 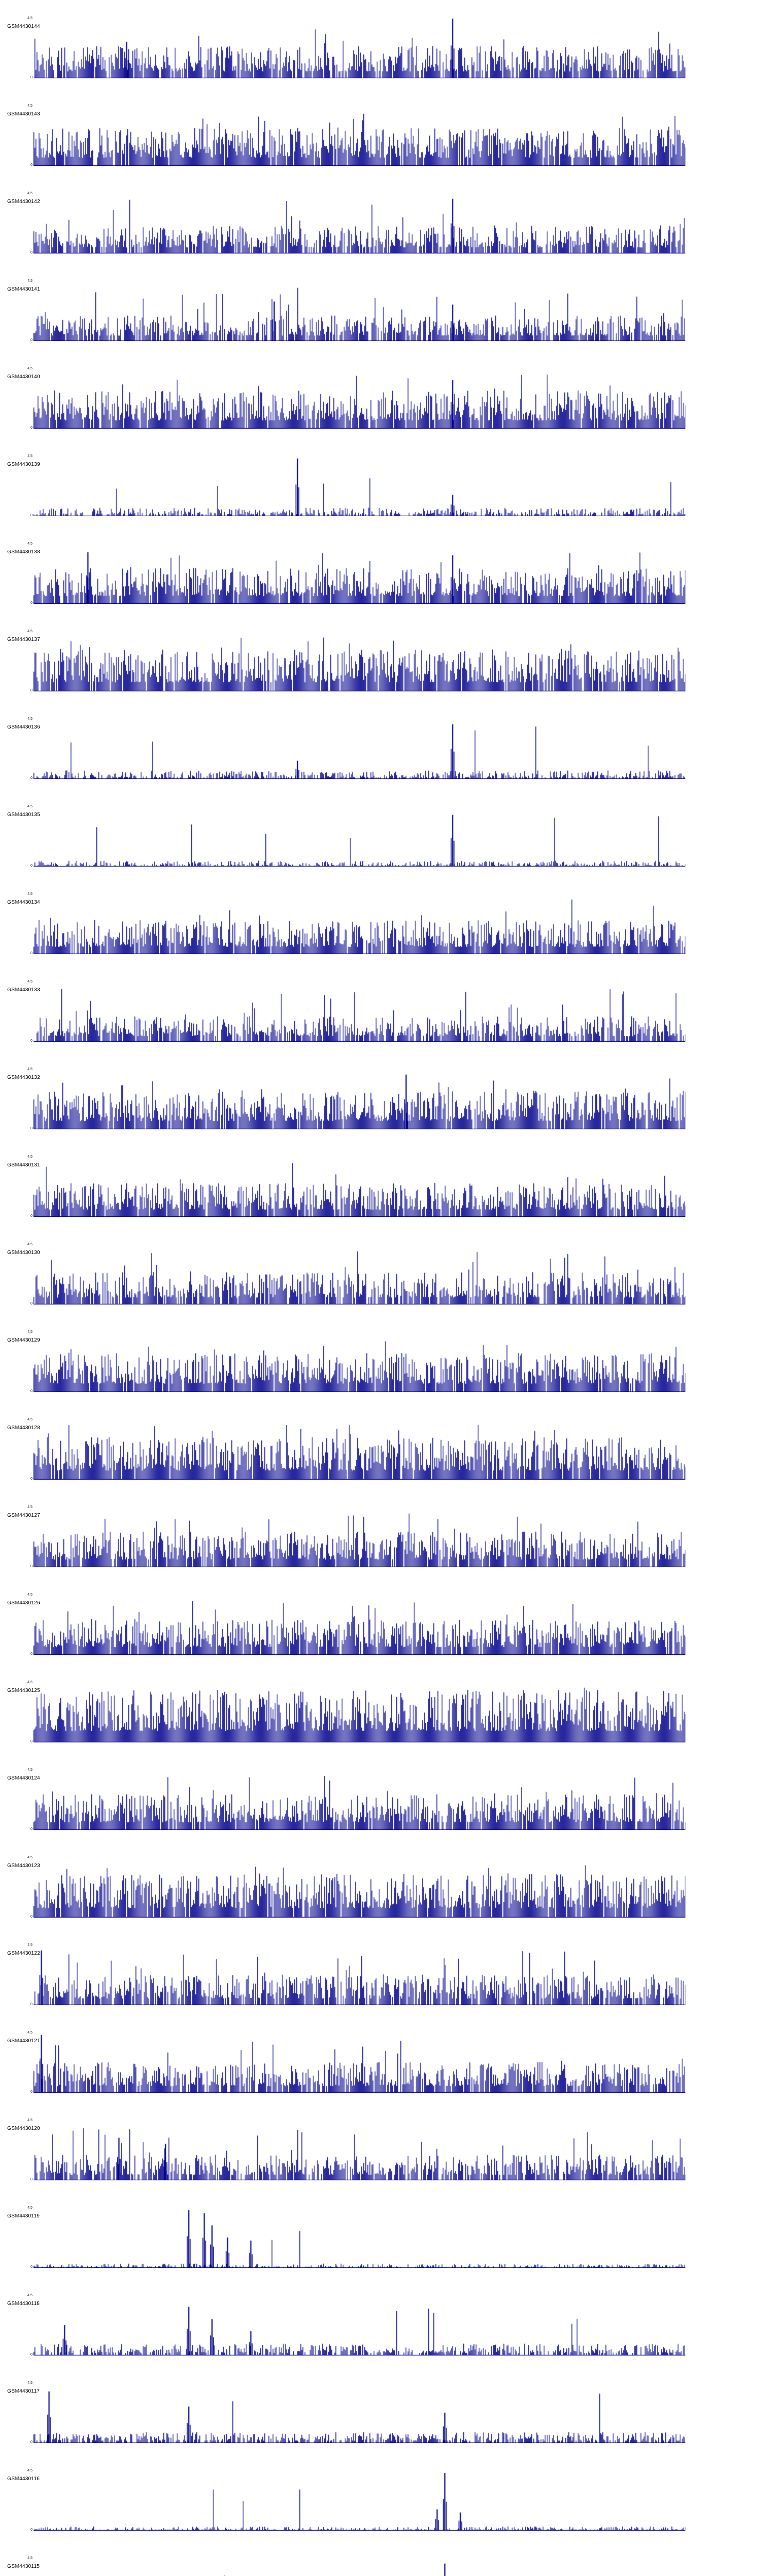 I want to click on track-row: GSM4430119 4.5 0, so click(x=386, y=2245).